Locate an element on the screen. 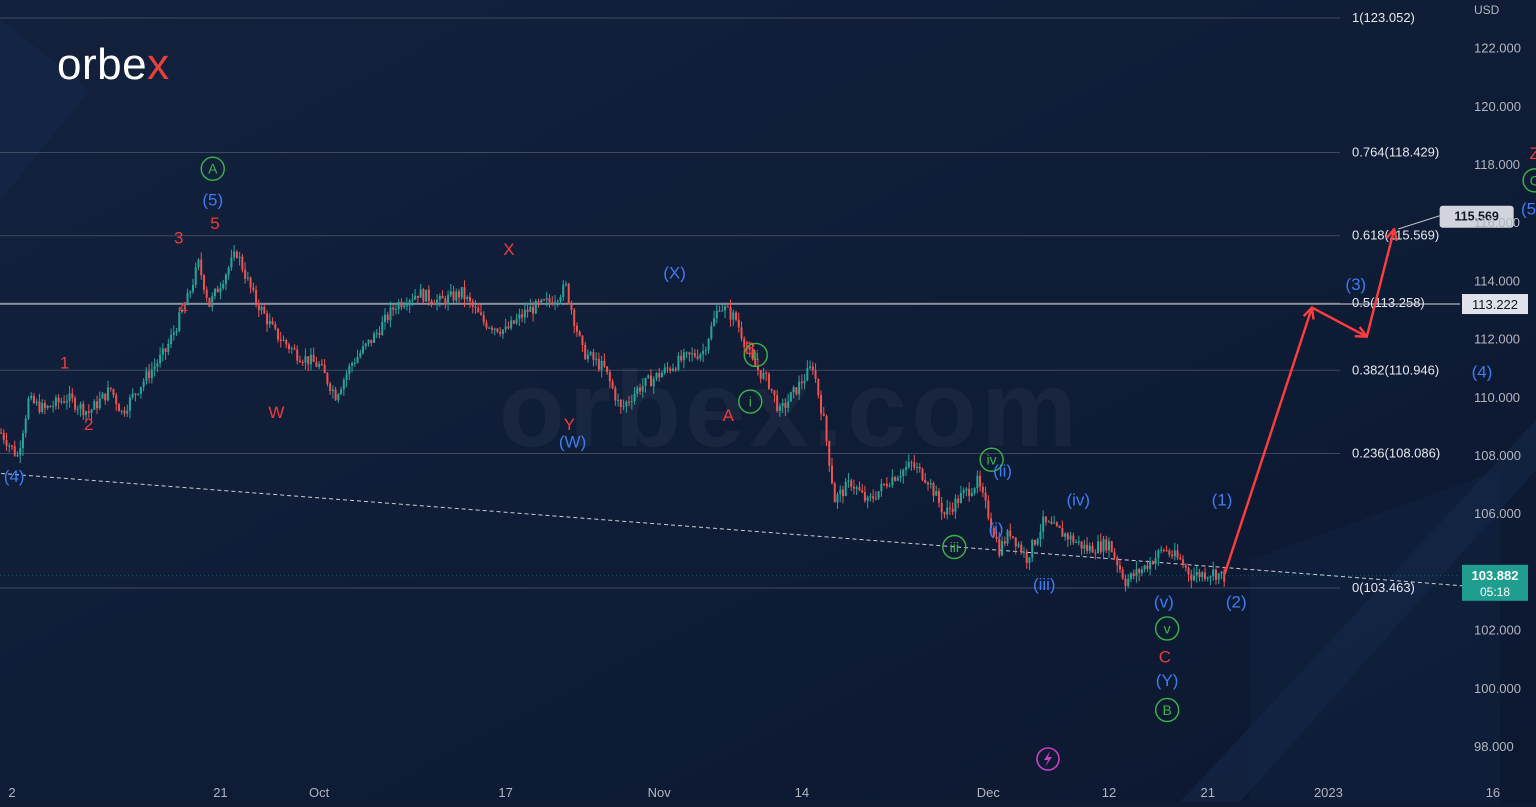 The height and width of the screenshot is (807, 1536). wave-label-Y: Y is located at coordinates (569, 424).